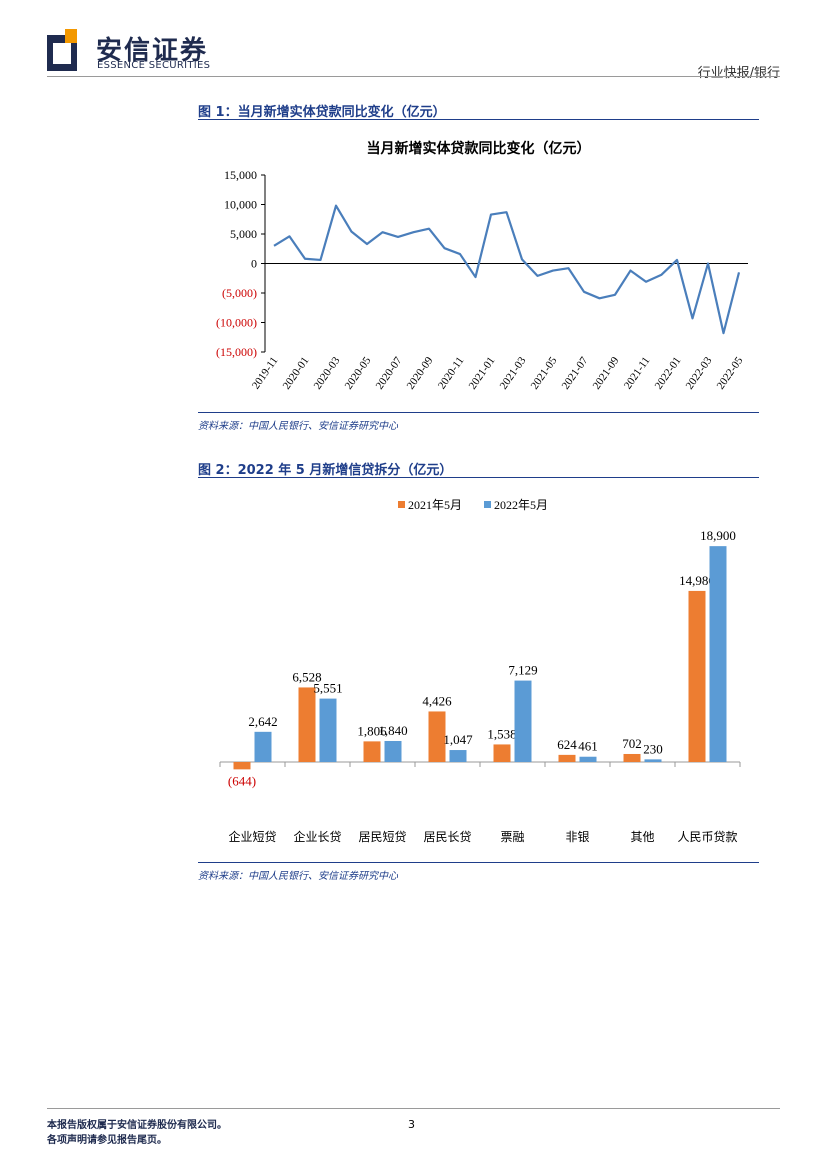 The height and width of the screenshot is (1169, 827). What do you see at coordinates (513, 372) in the screenshot?
I see `x-tick-label: 2021-03` at bounding box center [513, 372].